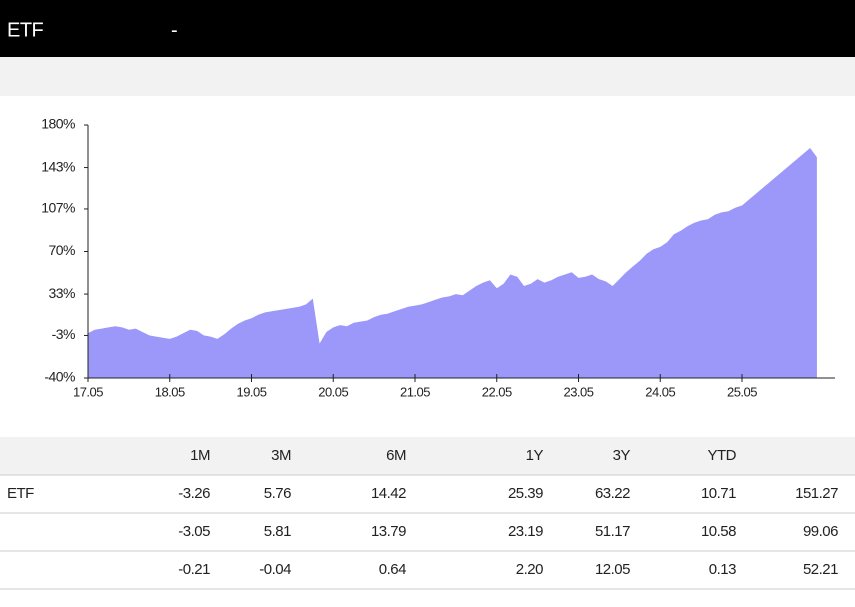  Describe the element at coordinates (396, 455) in the screenshot. I see `column-header: 6M` at that location.